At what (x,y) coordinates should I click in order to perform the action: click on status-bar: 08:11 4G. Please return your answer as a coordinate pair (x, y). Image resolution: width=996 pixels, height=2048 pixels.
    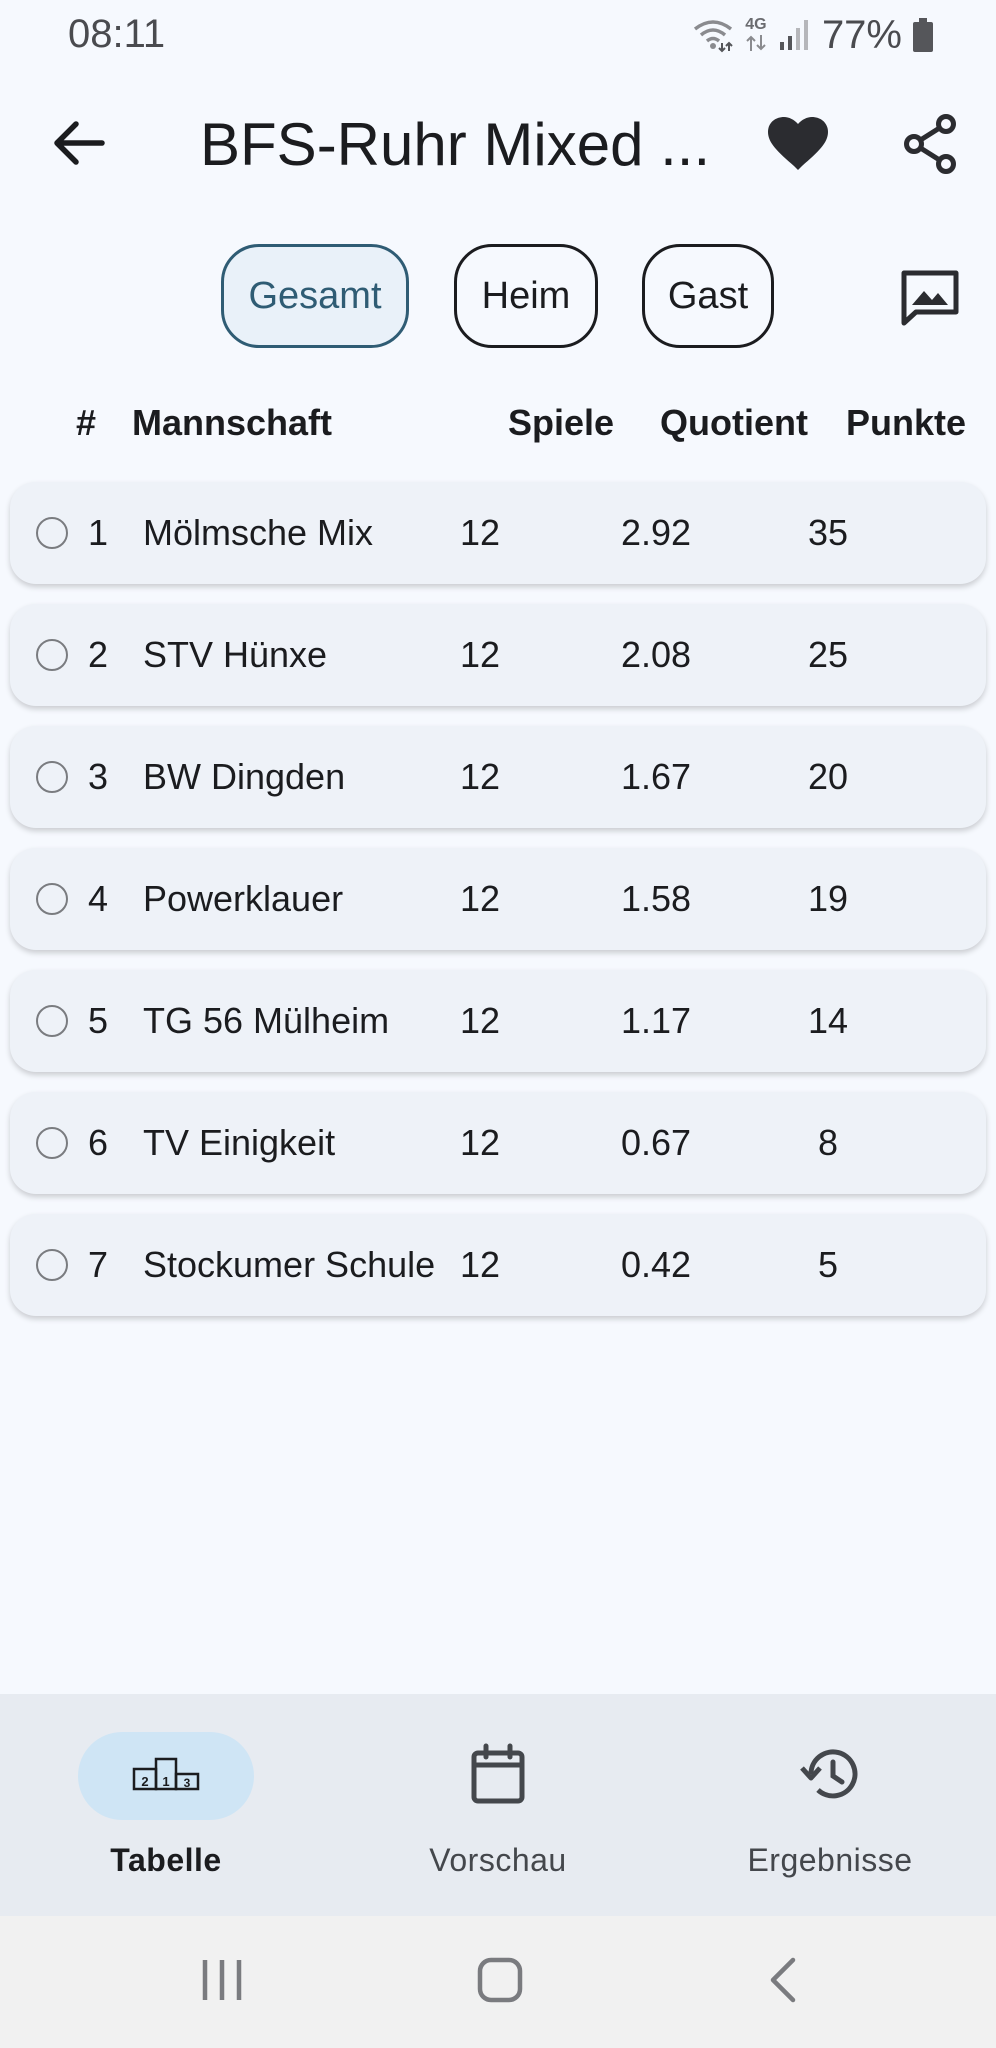
    Looking at the image, I should click on (498, 35).